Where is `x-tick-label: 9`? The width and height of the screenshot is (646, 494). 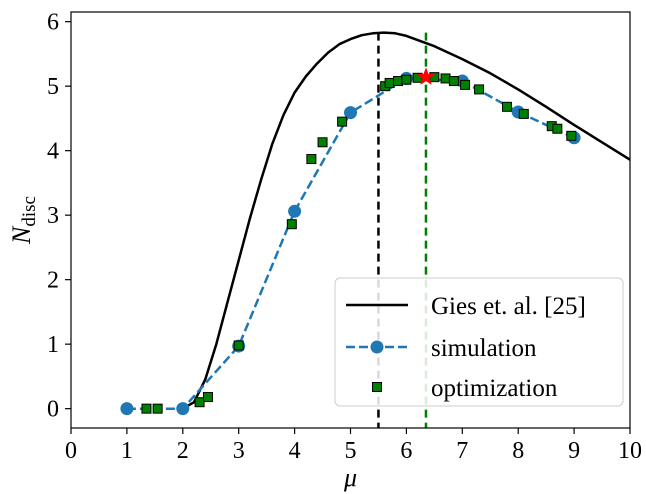 x-tick-label: 9 is located at coordinates (574, 451).